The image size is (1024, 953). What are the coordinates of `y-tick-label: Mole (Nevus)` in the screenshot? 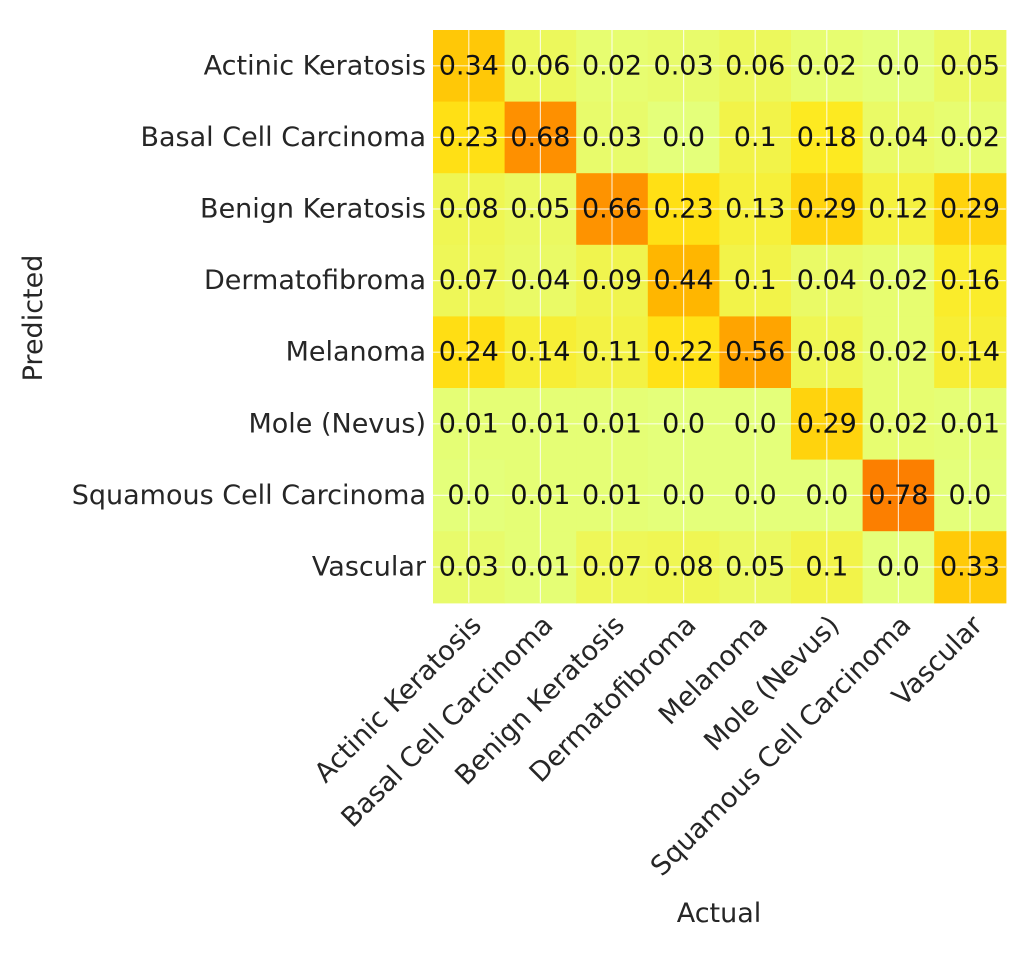 It's located at (337, 423).